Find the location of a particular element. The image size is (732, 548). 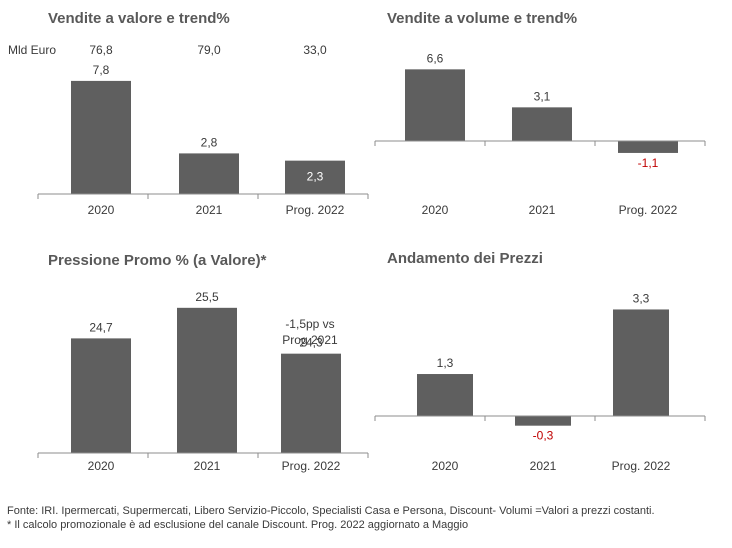

category-label-prezzi: 2021 is located at coordinates (543, 466).